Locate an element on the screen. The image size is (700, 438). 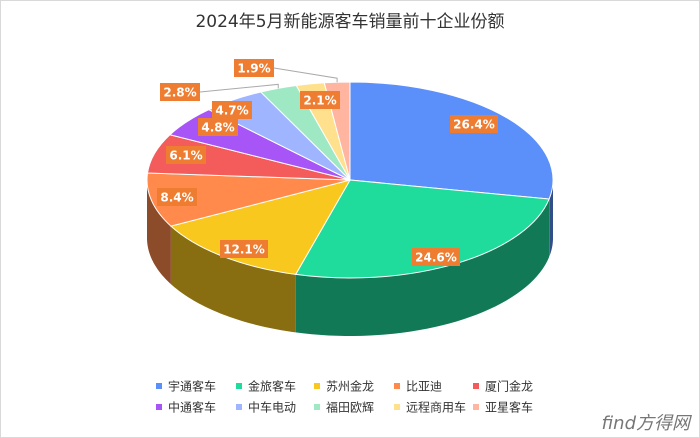
data-label: 24.6% is located at coordinates (436, 258).